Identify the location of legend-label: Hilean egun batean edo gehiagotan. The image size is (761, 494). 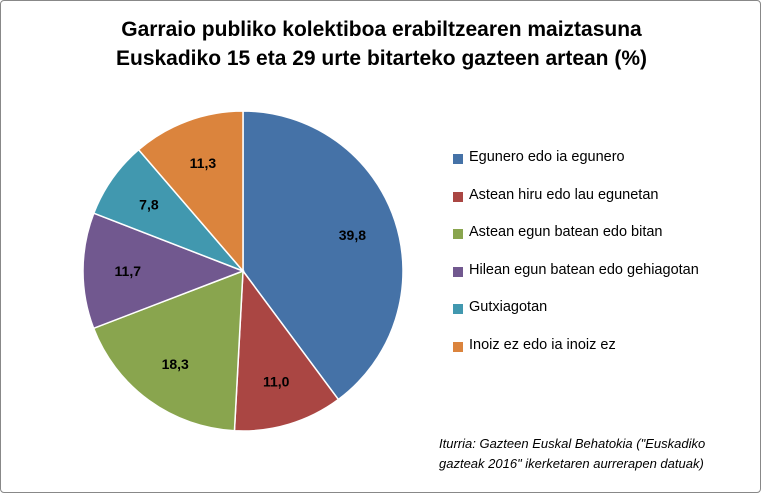
(584, 269).